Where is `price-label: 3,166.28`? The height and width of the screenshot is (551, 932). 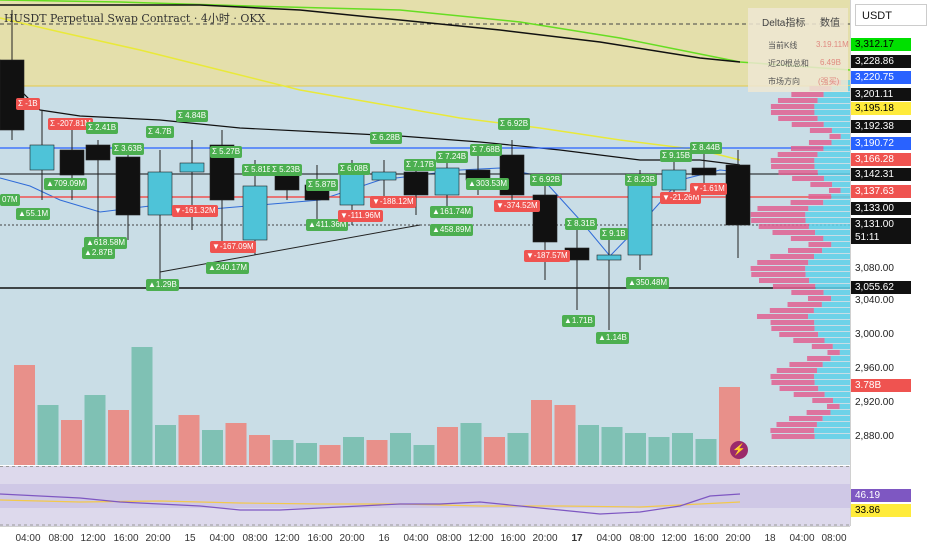
price-label: 3,166.28 is located at coordinates (881, 159).